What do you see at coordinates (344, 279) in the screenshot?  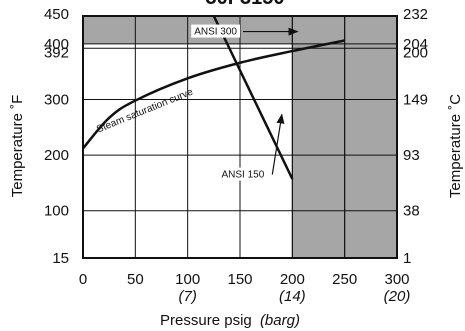 I see `x-tick-label-5: 250` at bounding box center [344, 279].